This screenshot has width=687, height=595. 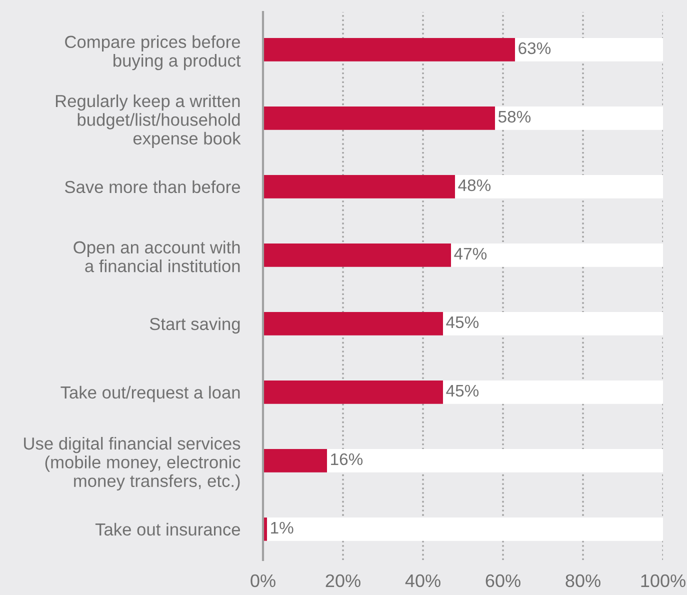 What do you see at coordinates (534, 48) in the screenshot?
I see `data-label: 63%` at bounding box center [534, 48].